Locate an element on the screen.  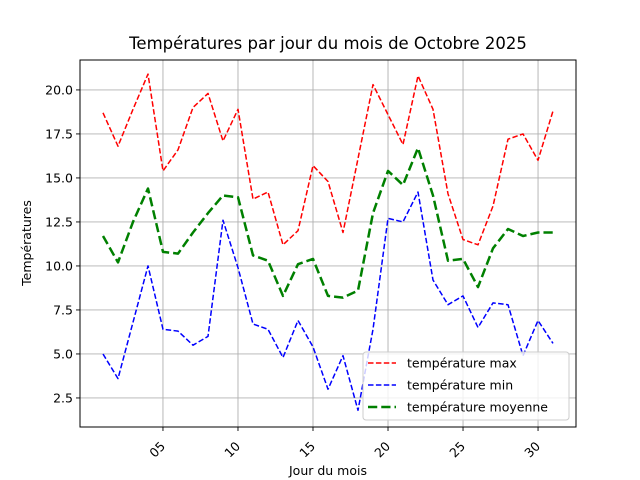
y-axis-ticks: 2.5 5.0 7.5 10.0 12.5 15.0 17.5 20.0 is located at coordinates (62, 243).